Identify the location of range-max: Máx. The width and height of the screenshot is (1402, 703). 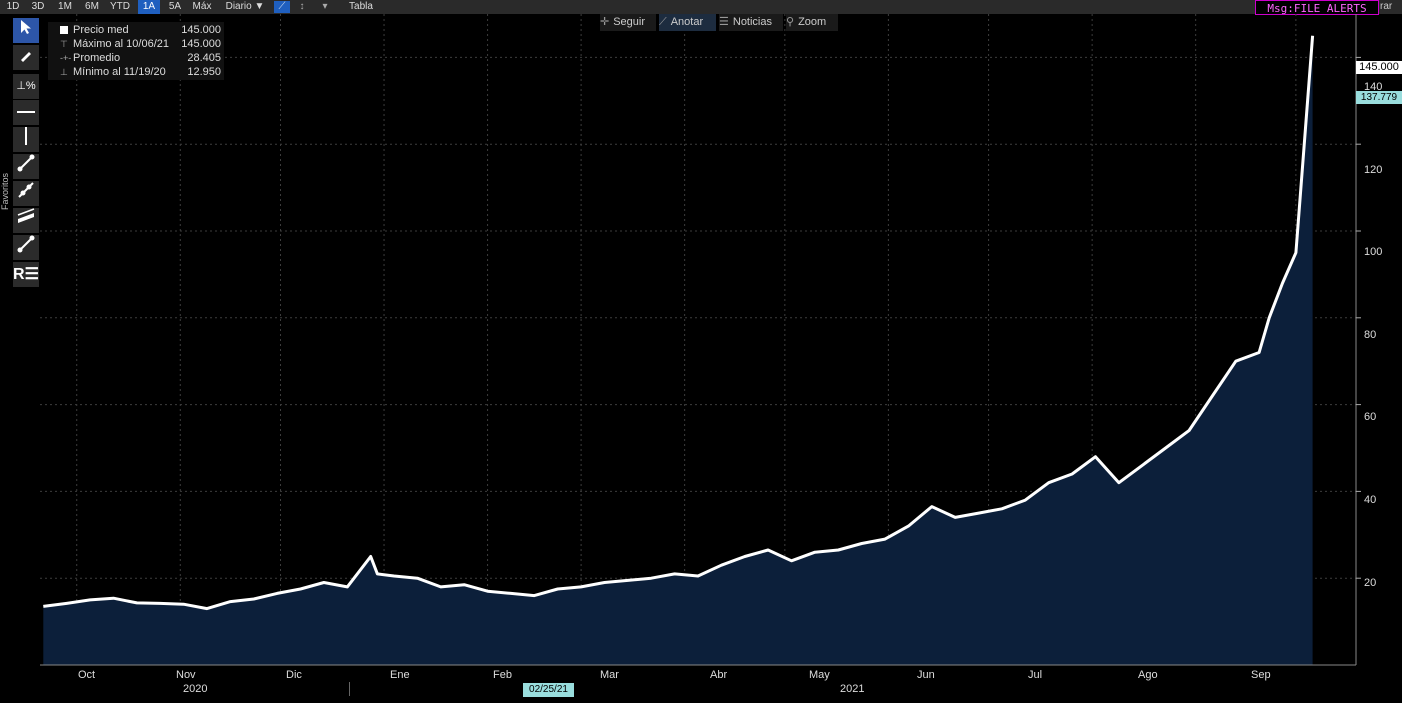
(202, 6).